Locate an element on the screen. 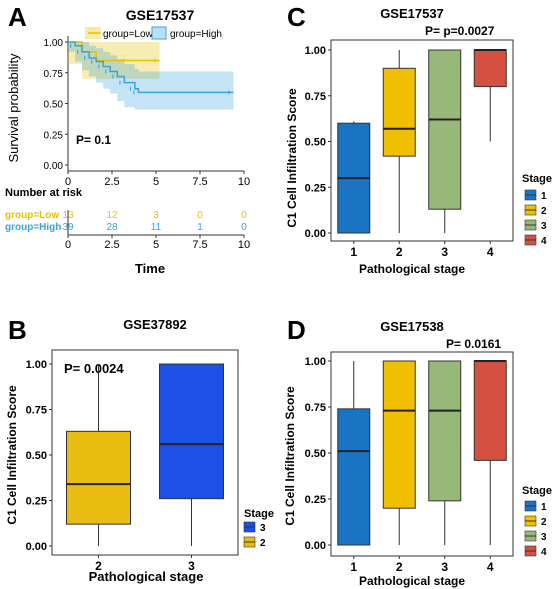 The image size is (560, 589). panel-d-ylabel: C1 Cell Infiltration Score is located at coordinates (290, 456).